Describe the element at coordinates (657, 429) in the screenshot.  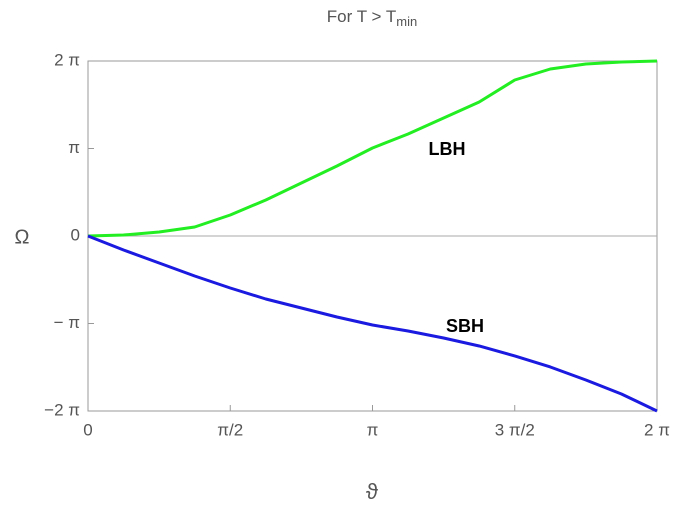
I see `x-tick-label: 2 π` at that location.